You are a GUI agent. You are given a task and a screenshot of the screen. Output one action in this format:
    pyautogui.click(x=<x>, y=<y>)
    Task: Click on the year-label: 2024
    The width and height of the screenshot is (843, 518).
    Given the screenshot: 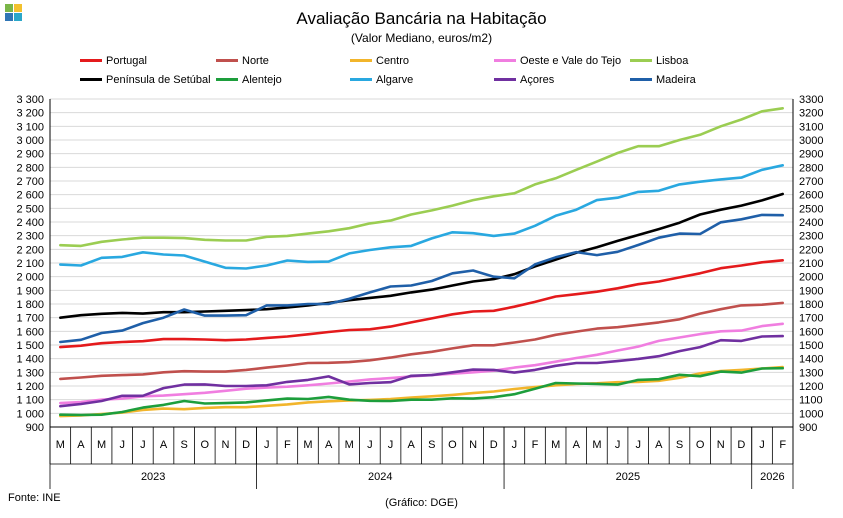 What is the action you would take?
    pyautogui.click(x=380, y=477)
    